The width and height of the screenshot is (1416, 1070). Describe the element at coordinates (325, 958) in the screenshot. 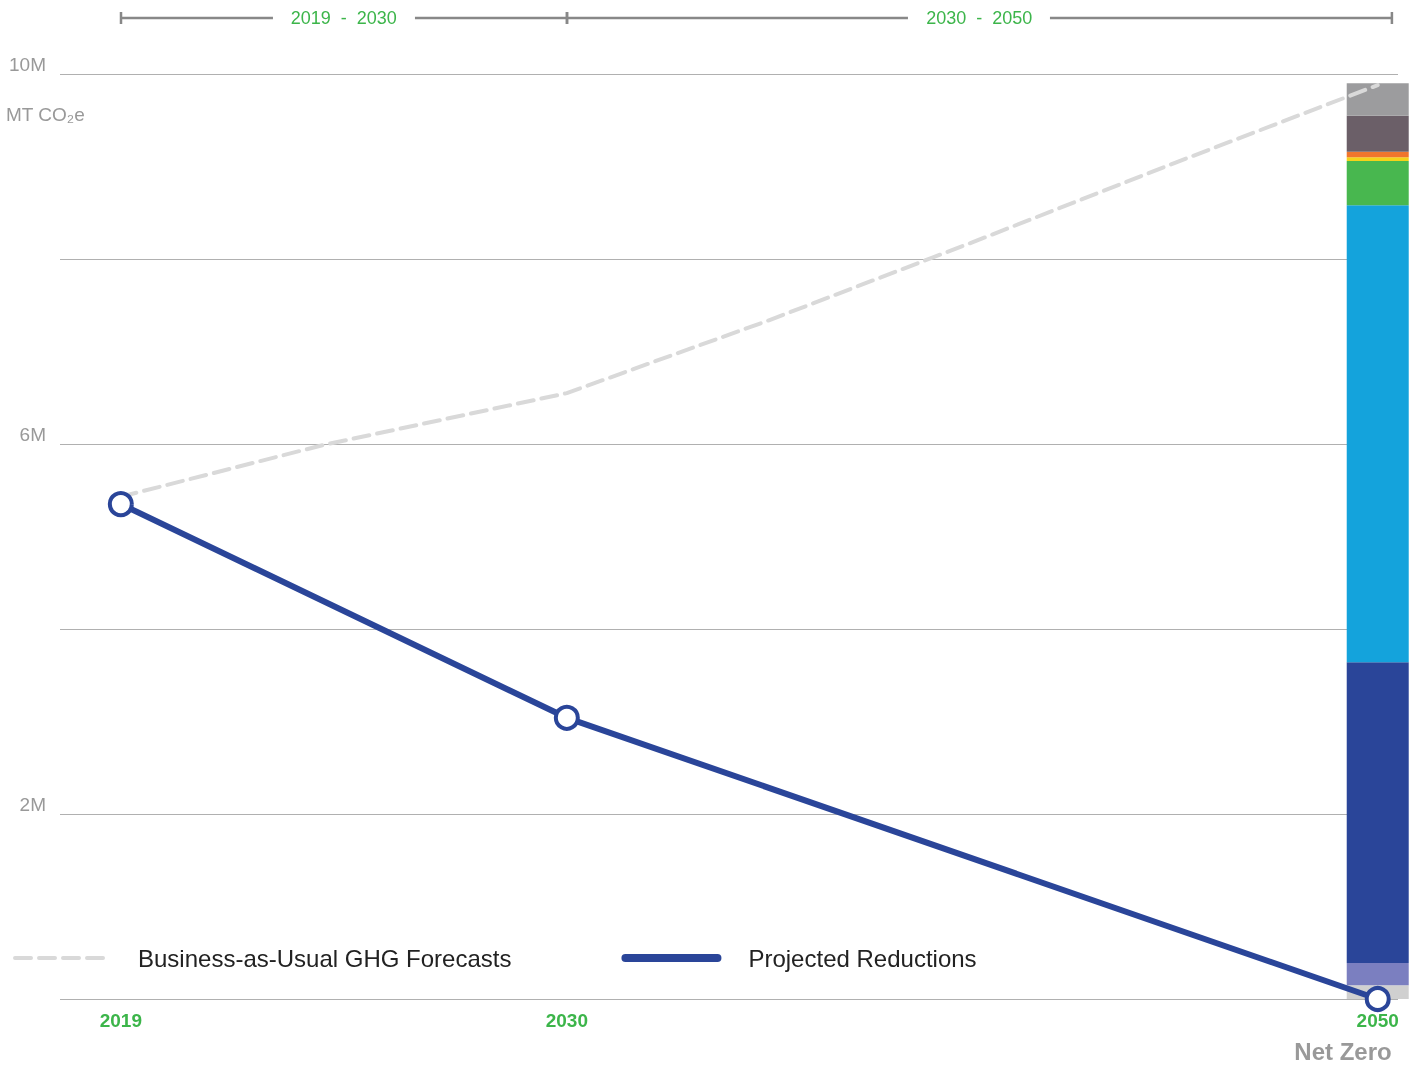

I see `legend-label: Business-as-Usual GHG Forecasts` at that location.